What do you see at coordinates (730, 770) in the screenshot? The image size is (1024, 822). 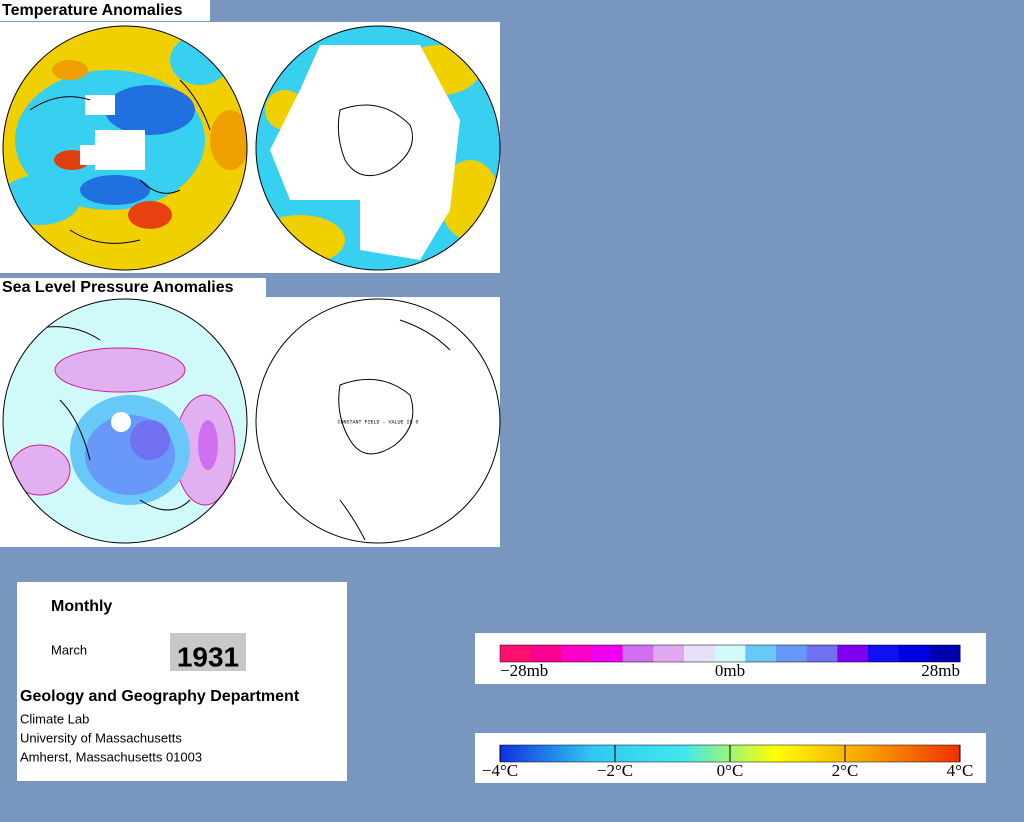 I see `scale-label: 0°C` at bounding box center [730, 770].